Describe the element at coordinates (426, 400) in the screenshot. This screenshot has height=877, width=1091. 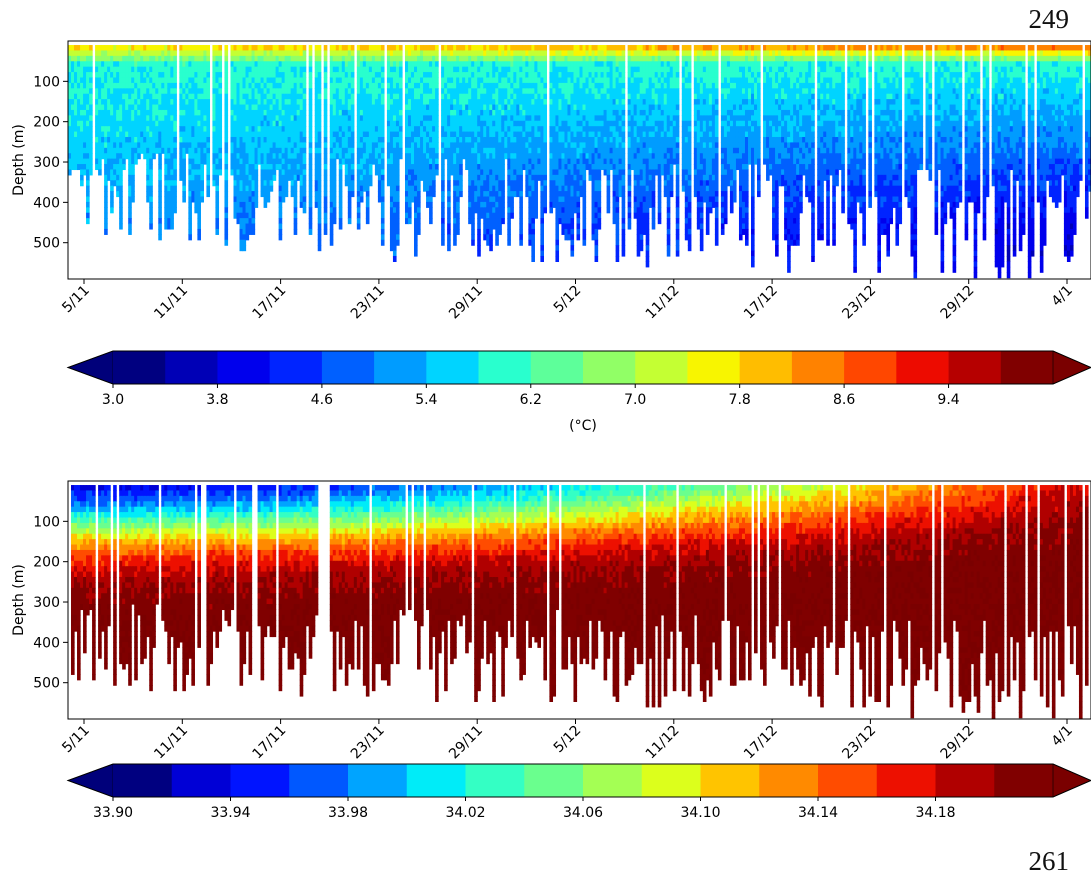
I see `colorbar-tick-label: 5.4` at that location.